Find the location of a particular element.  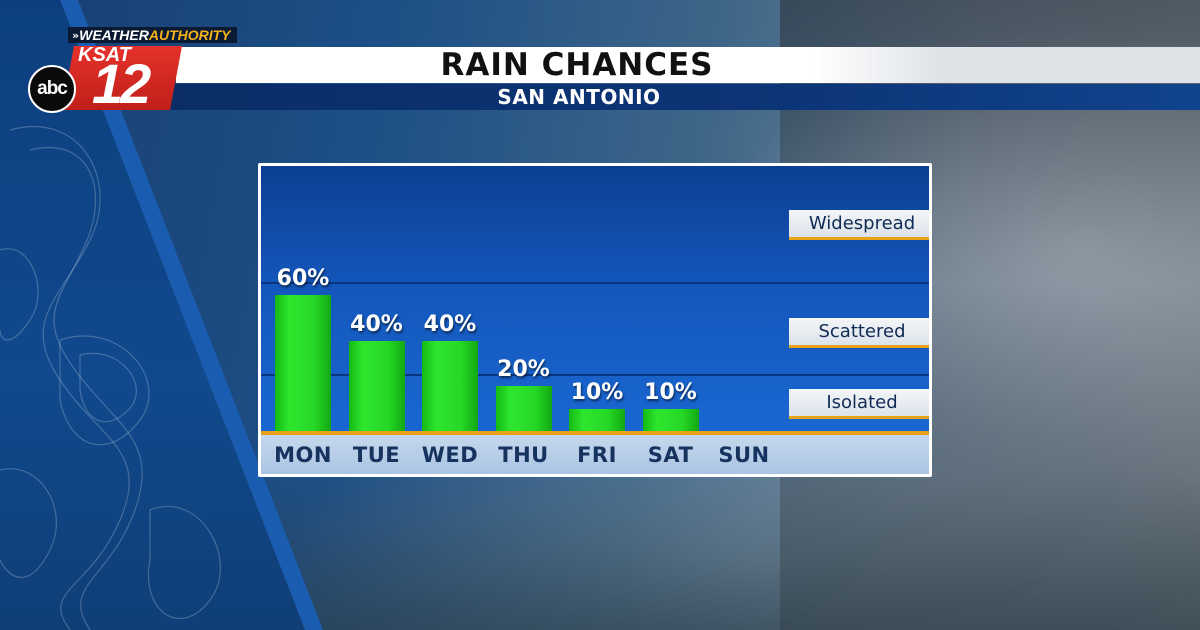

day-label-thu: THU is located at coordinates (523, 455).